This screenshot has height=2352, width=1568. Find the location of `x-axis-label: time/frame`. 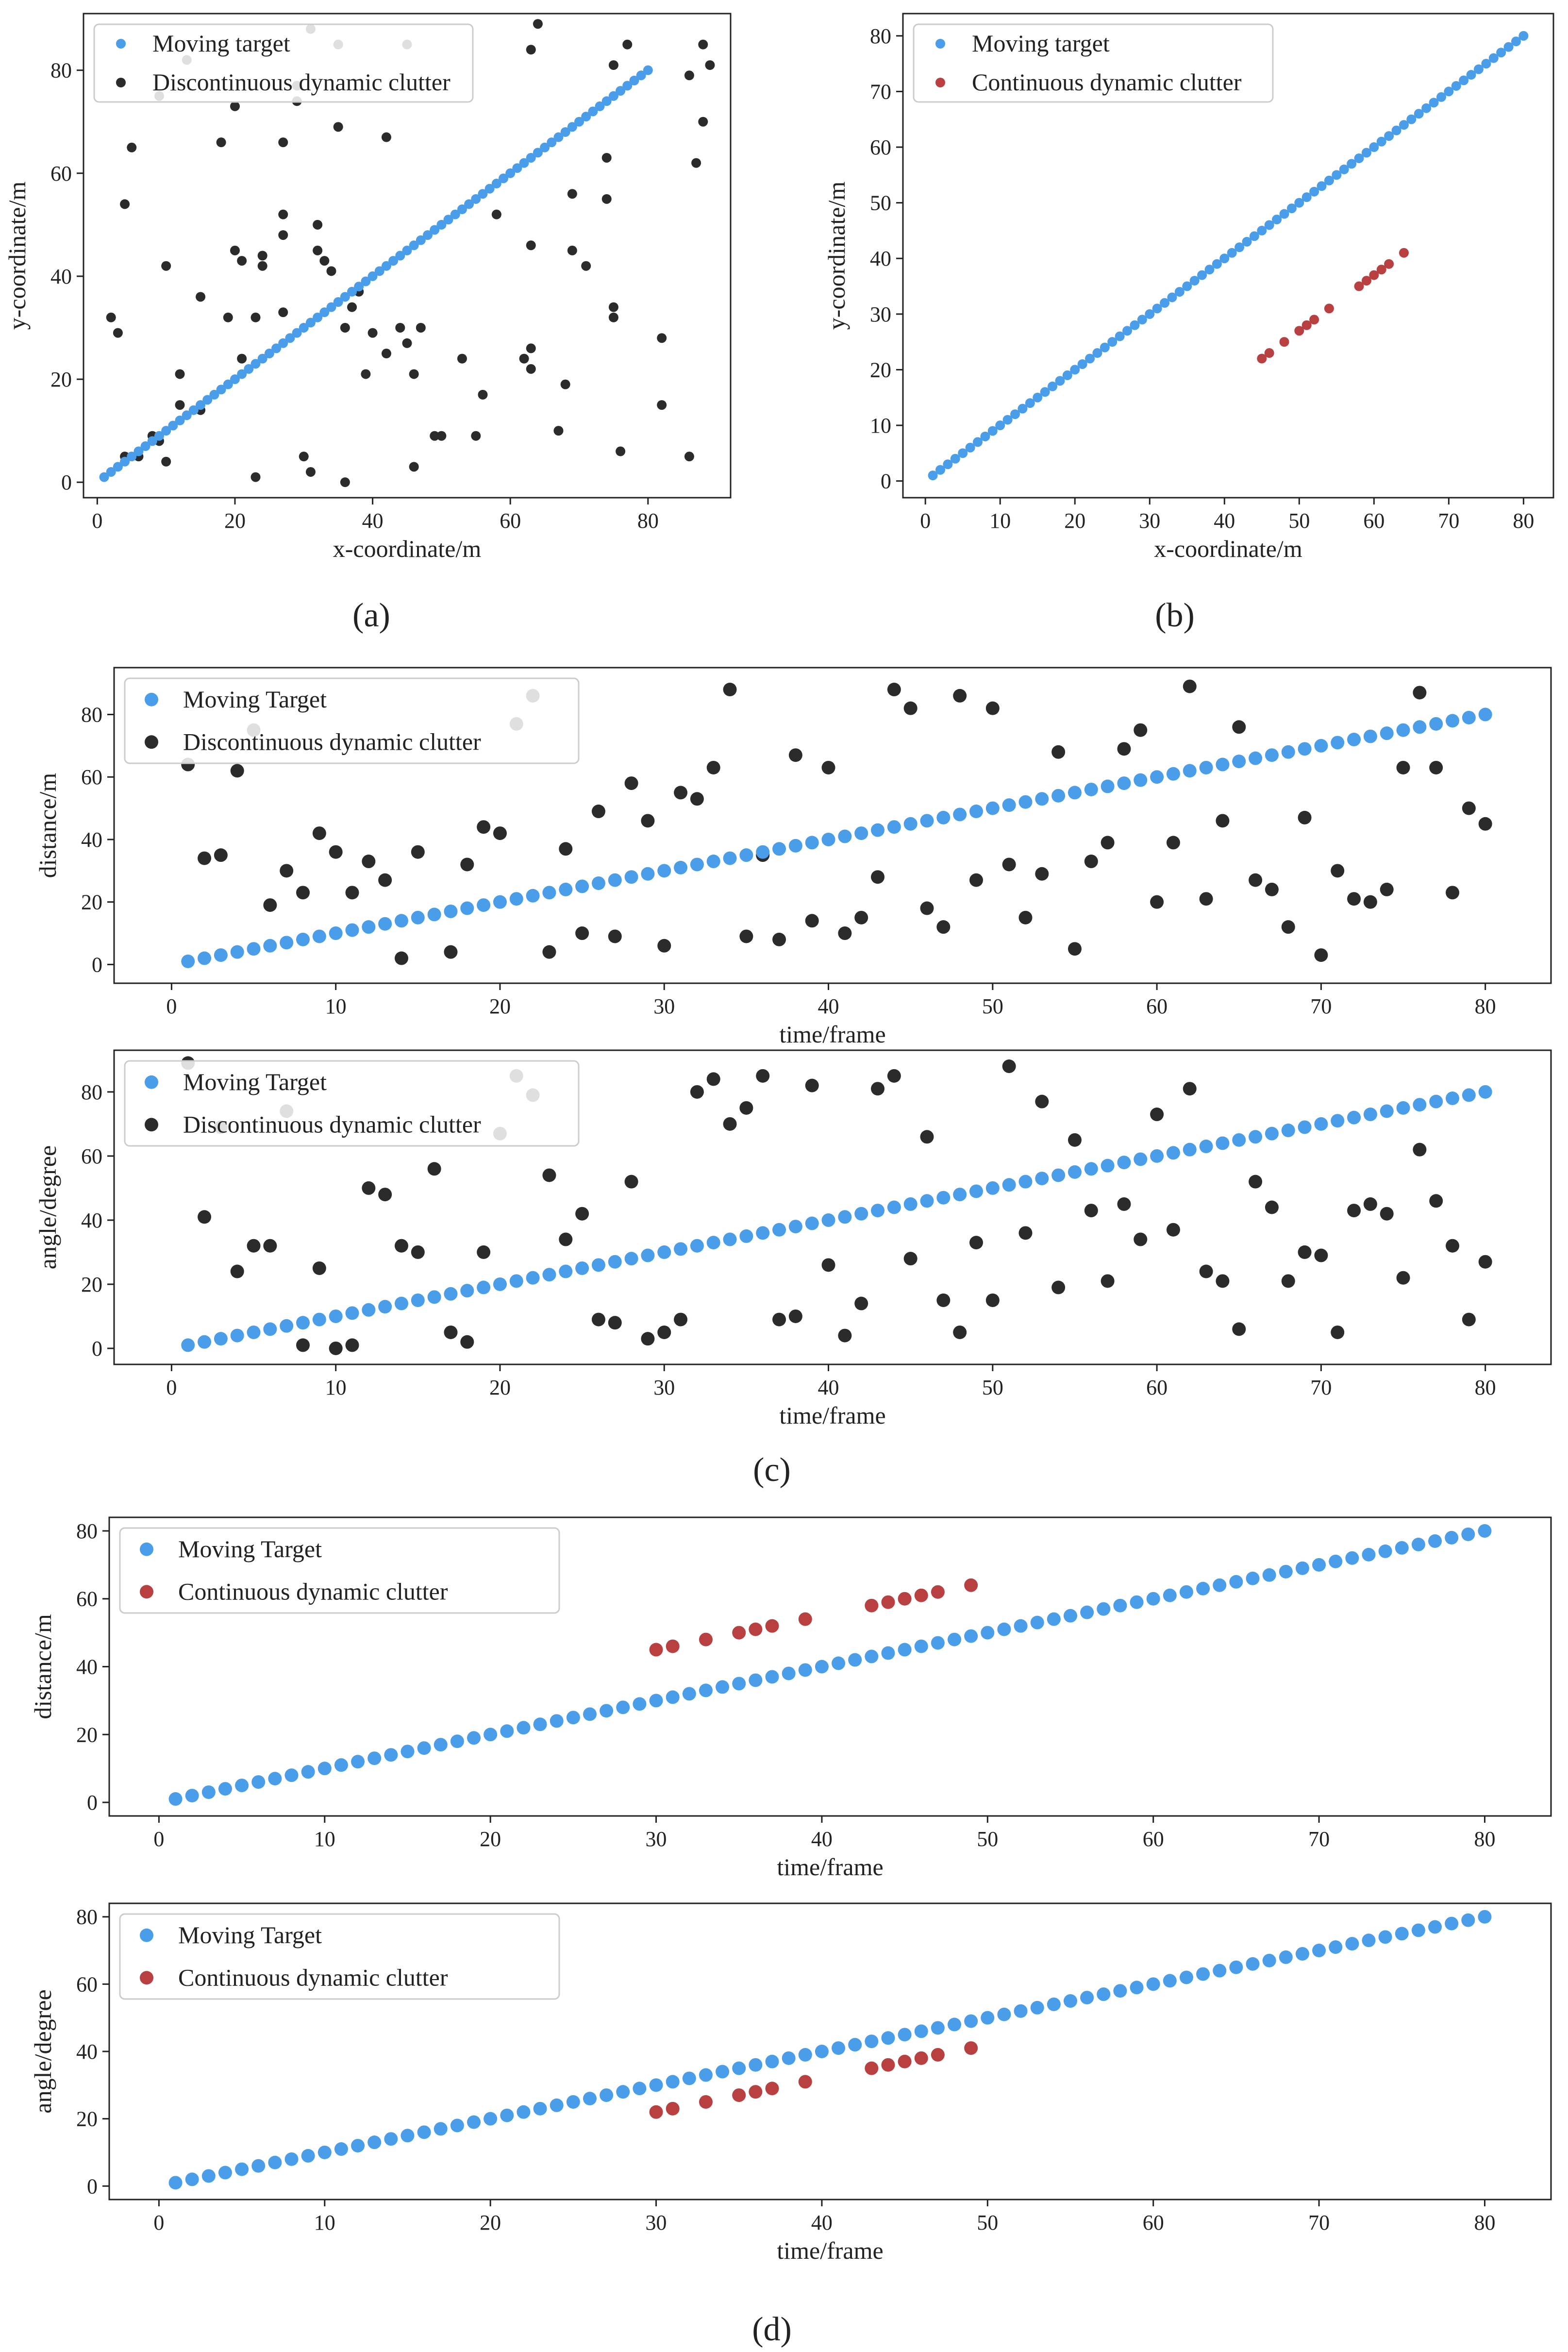

x-axis-label: time/frame is located at coordinates (830, 2250).